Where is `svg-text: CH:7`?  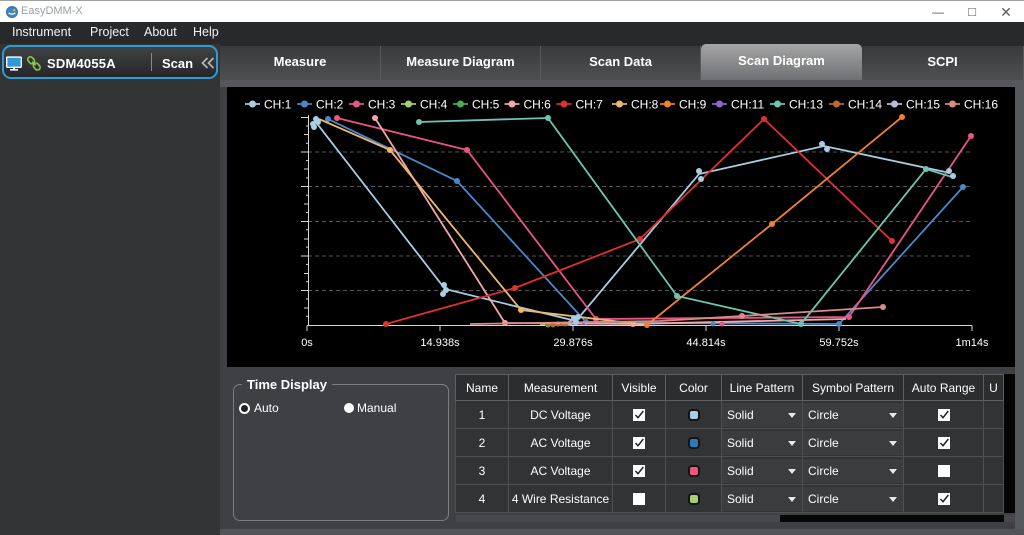 svg-text: CH:7 is located at coordinates (590, 105).